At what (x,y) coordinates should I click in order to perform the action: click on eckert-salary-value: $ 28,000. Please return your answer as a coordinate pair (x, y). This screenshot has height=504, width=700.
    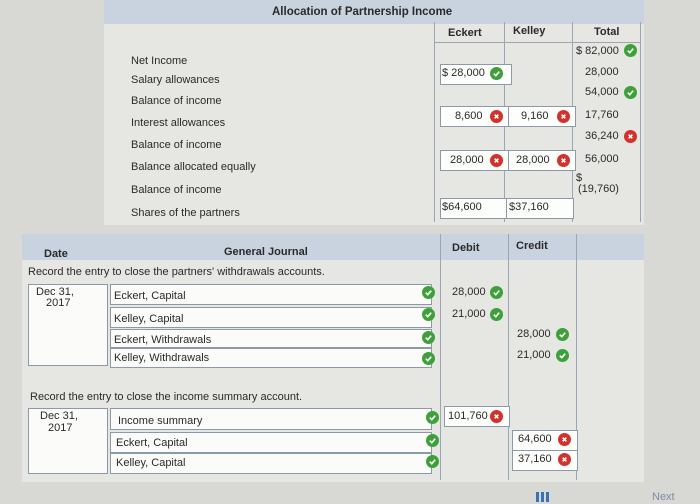
    Looking at the image, I should click on (463, 73).